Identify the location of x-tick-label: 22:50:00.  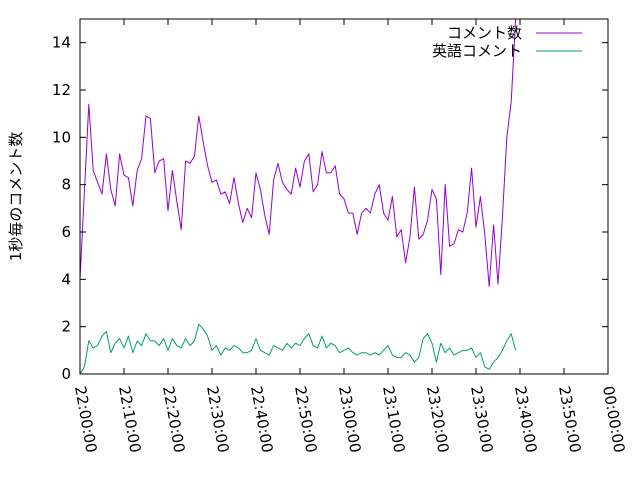
(305, 419).